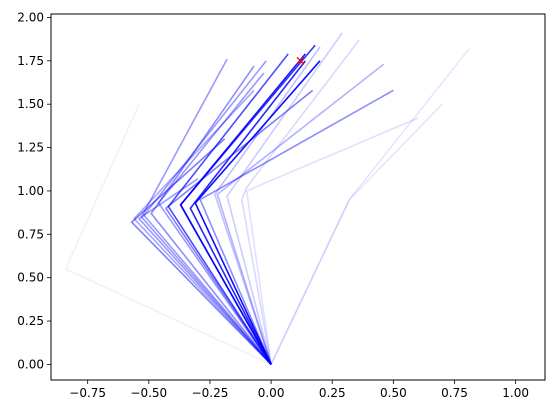 This screenshot has height=417, width=556. I want to click on target-marker, so click(300, 60).